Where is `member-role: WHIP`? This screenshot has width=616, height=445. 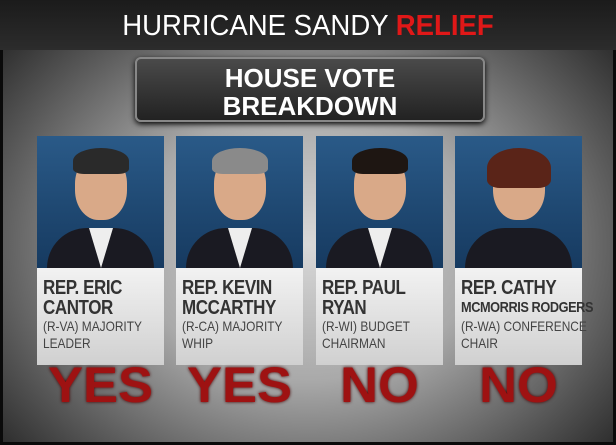
member-role: WHIP is located at coordinates (198, 343).